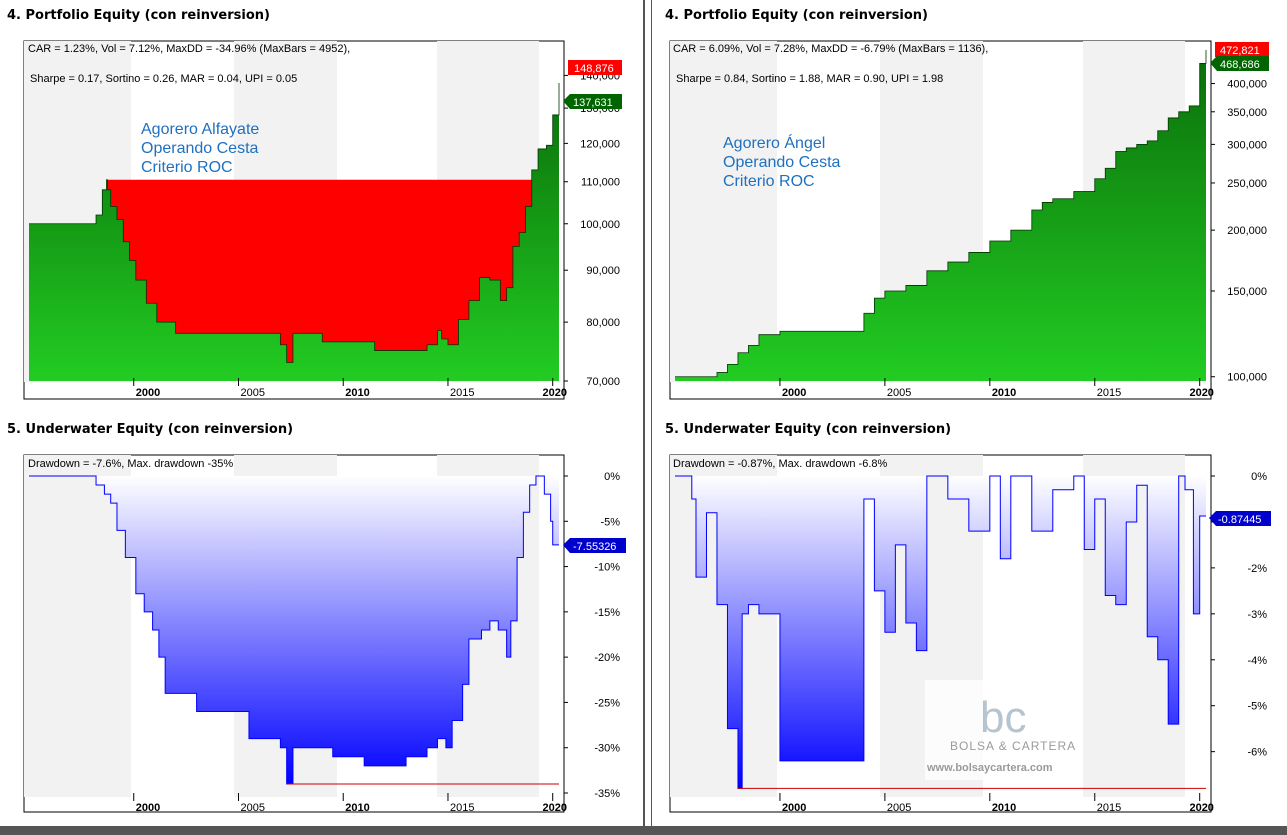 Image resolution: width=1287 pixels, height=835 pixels. I want to click on last-value-label: 468,686, so click(1240, 65).